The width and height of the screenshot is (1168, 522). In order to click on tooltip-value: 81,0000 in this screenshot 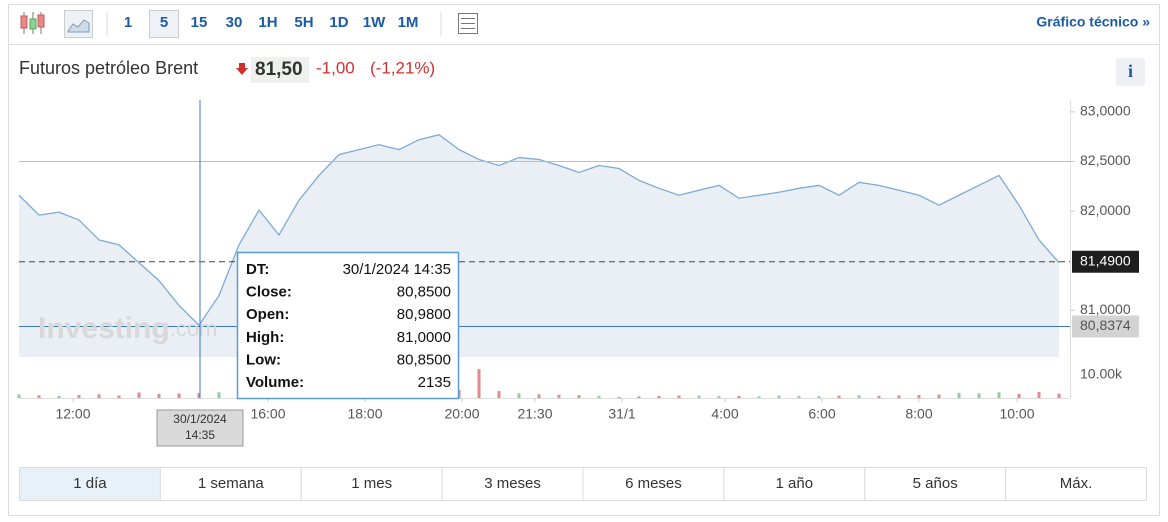, I will do `click(424, 337)`.